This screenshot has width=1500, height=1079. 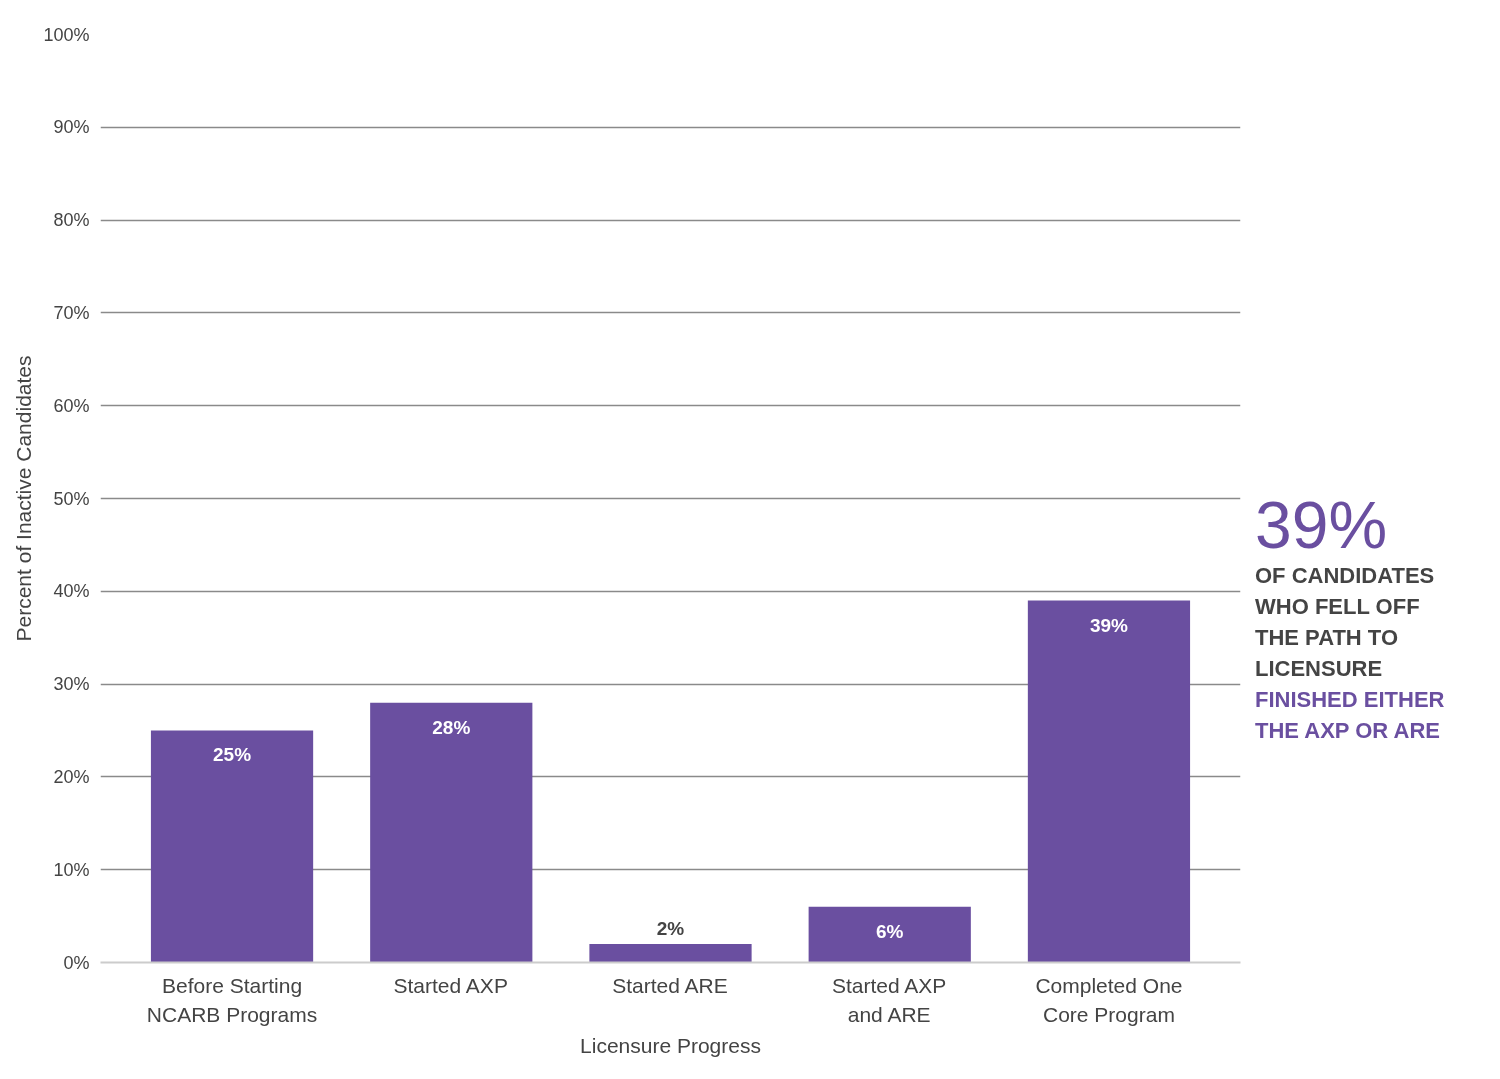 I want to click on x-tick-label: Completed One Core Program, so click(x=1109, y=1000).